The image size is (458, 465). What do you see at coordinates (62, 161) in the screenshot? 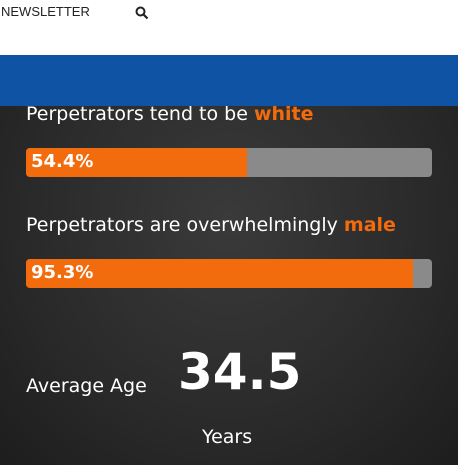
I see `bar-label: 54.4%` at bounding box center [62, 161].